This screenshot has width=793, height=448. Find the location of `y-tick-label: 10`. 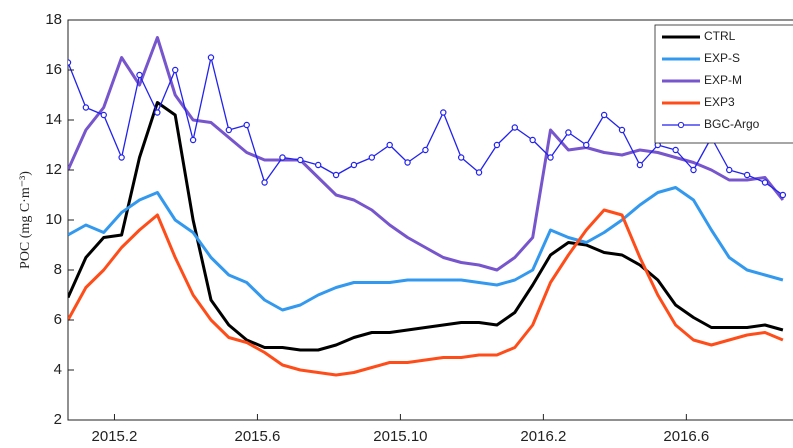

y-tick-label: 10 is located at coordinates (53, 219).